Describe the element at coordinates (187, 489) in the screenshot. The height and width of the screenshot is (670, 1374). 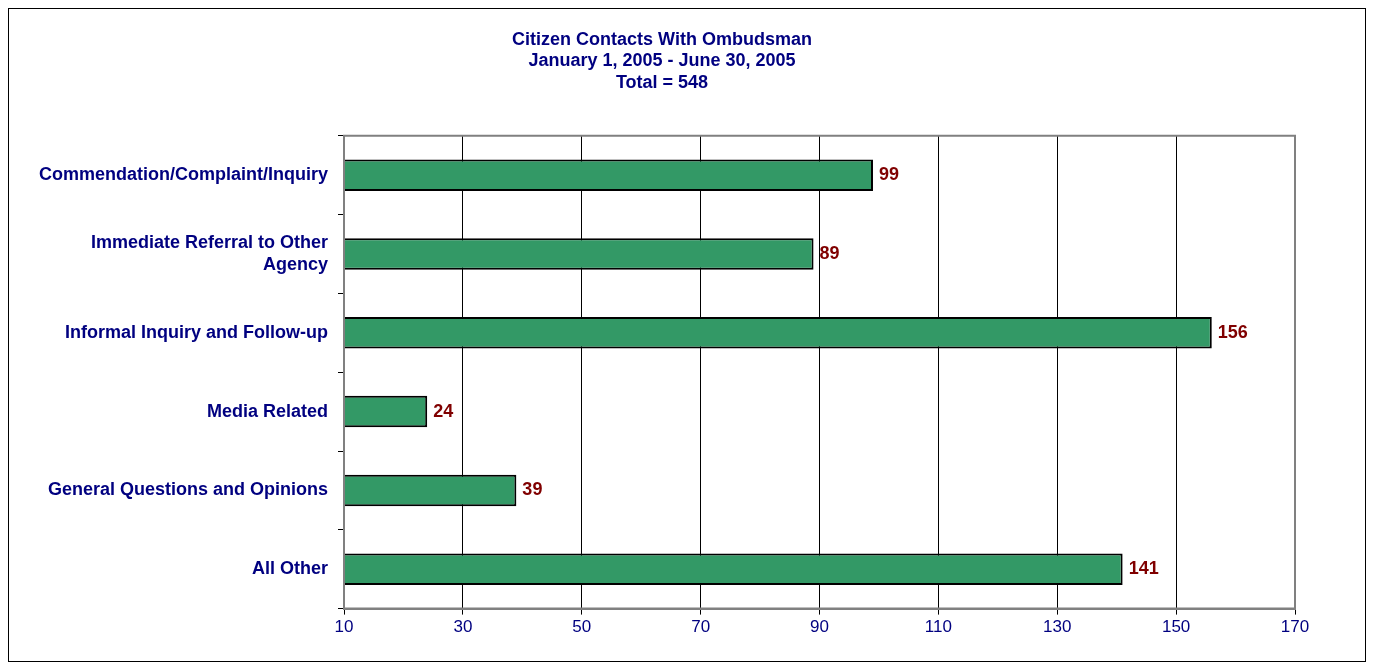
I see `y-tick-label: General Questions and Opinions` at that location.